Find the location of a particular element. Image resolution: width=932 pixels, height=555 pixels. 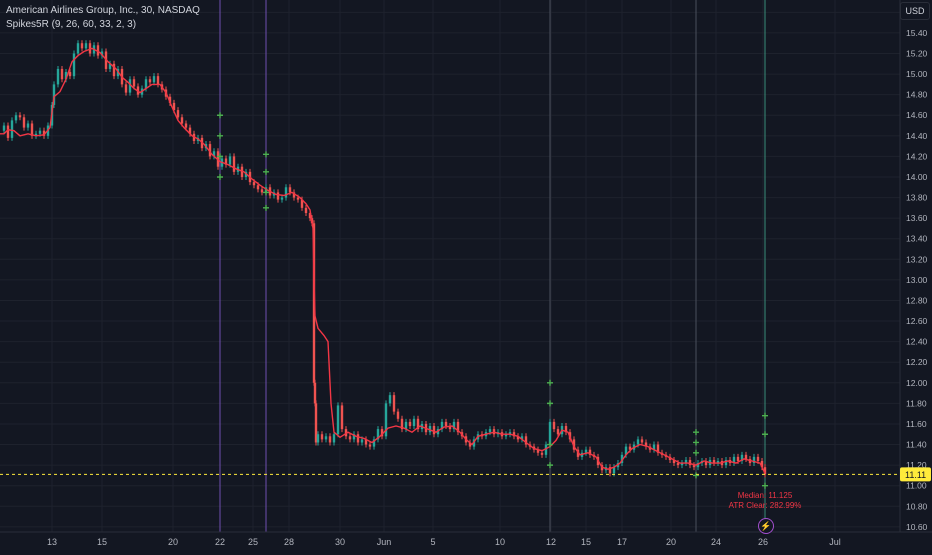

y-tick-label: 11.40 is located at coordinates (916, 445).